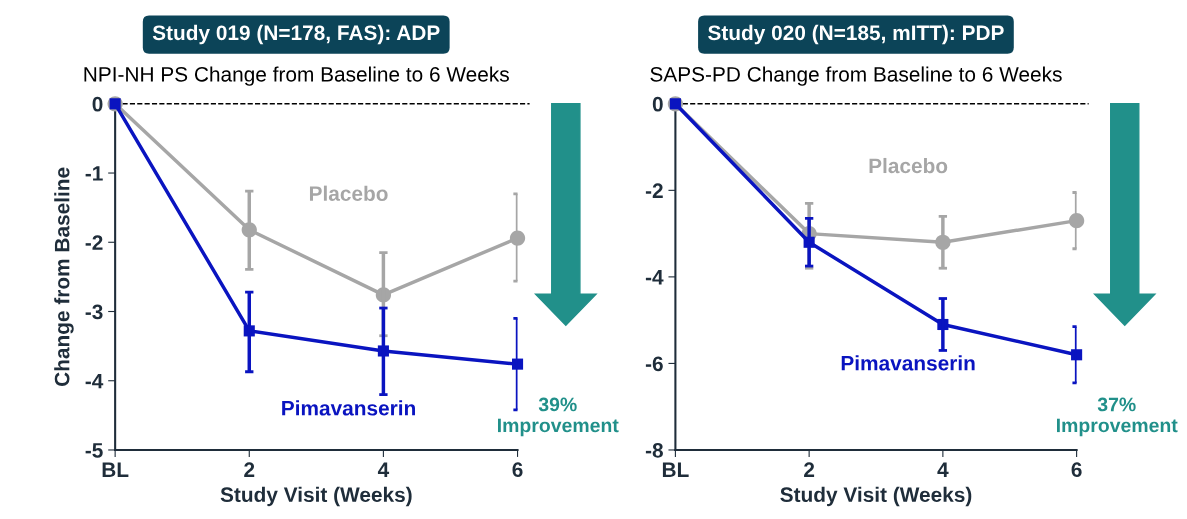 The width and height of the screenshot is (1187, 519). What do you see at coordinates (296, 76) in the screenshot?
I see `chart-subtitle: NPI-NH PS Change from Baseline to 6 Weeks` at bounding box center [296, 76].